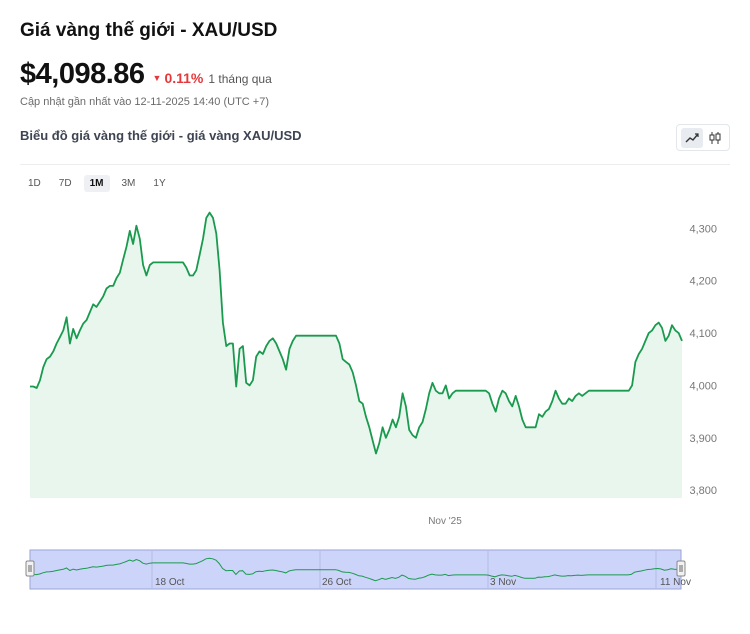 The height and width of the screenshot is (634, 750). Describe the element at coordinates (703, 282) in the screenshot. I see `y-tick-label: 4,200` at that location.